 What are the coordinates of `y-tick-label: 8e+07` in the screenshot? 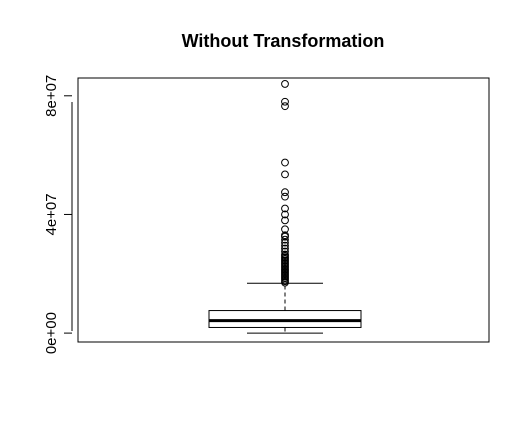 It's located at (51, 96).